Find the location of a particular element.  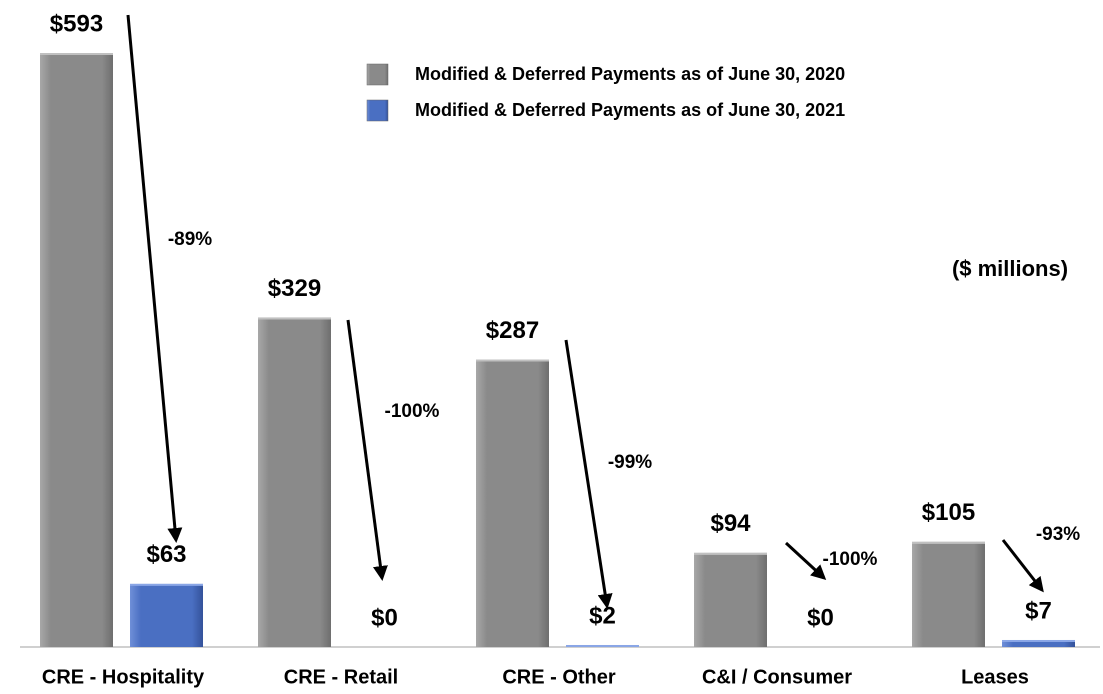

annotation: -89% is located at coordinates (190, 239).